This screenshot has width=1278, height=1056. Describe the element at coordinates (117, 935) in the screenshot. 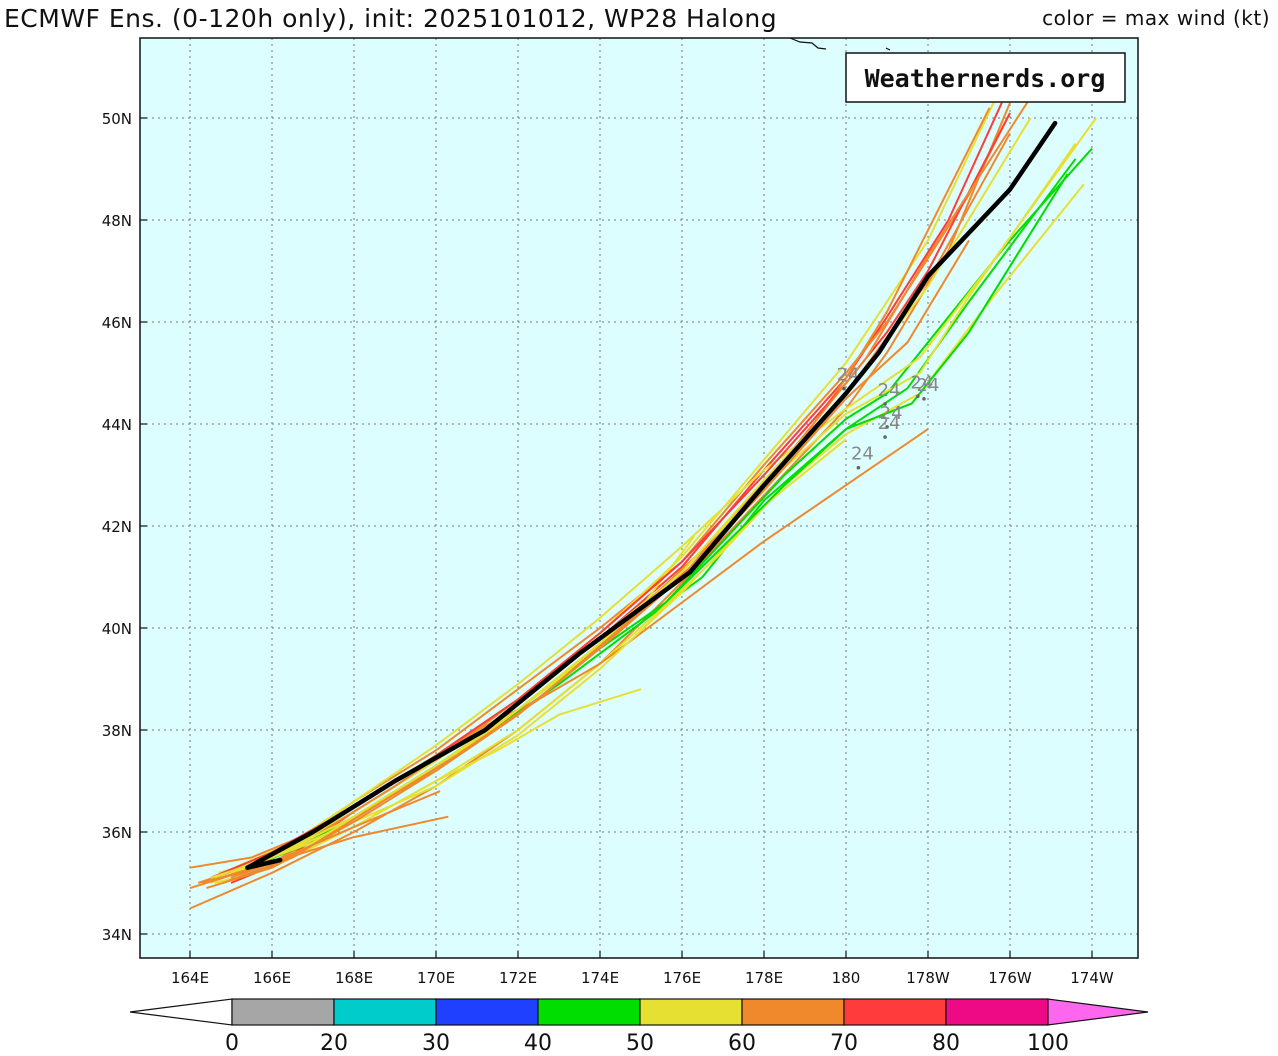

I see `lat-tick-label: 34N` at that location.